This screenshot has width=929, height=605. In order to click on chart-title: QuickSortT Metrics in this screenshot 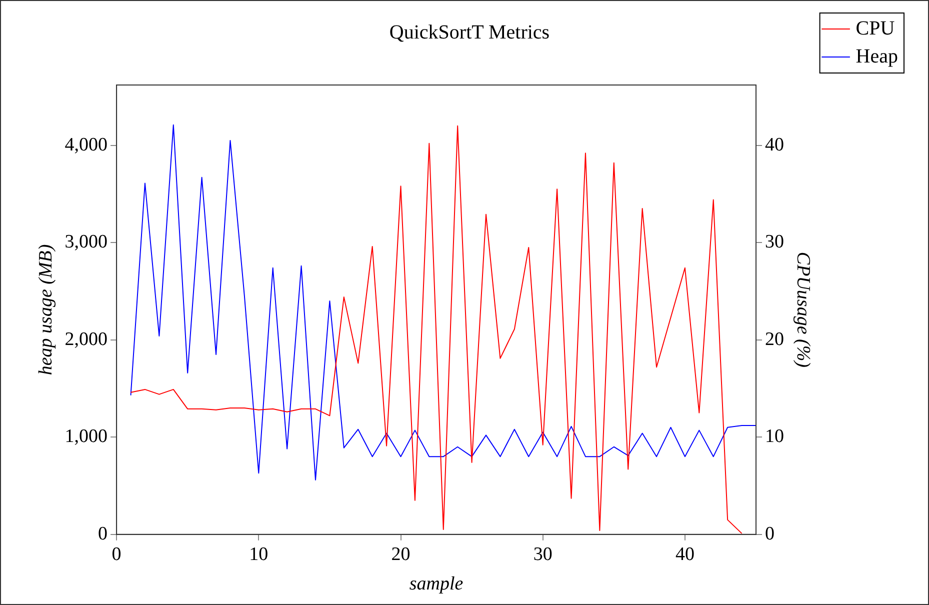, I will do `click(469, 32)`.